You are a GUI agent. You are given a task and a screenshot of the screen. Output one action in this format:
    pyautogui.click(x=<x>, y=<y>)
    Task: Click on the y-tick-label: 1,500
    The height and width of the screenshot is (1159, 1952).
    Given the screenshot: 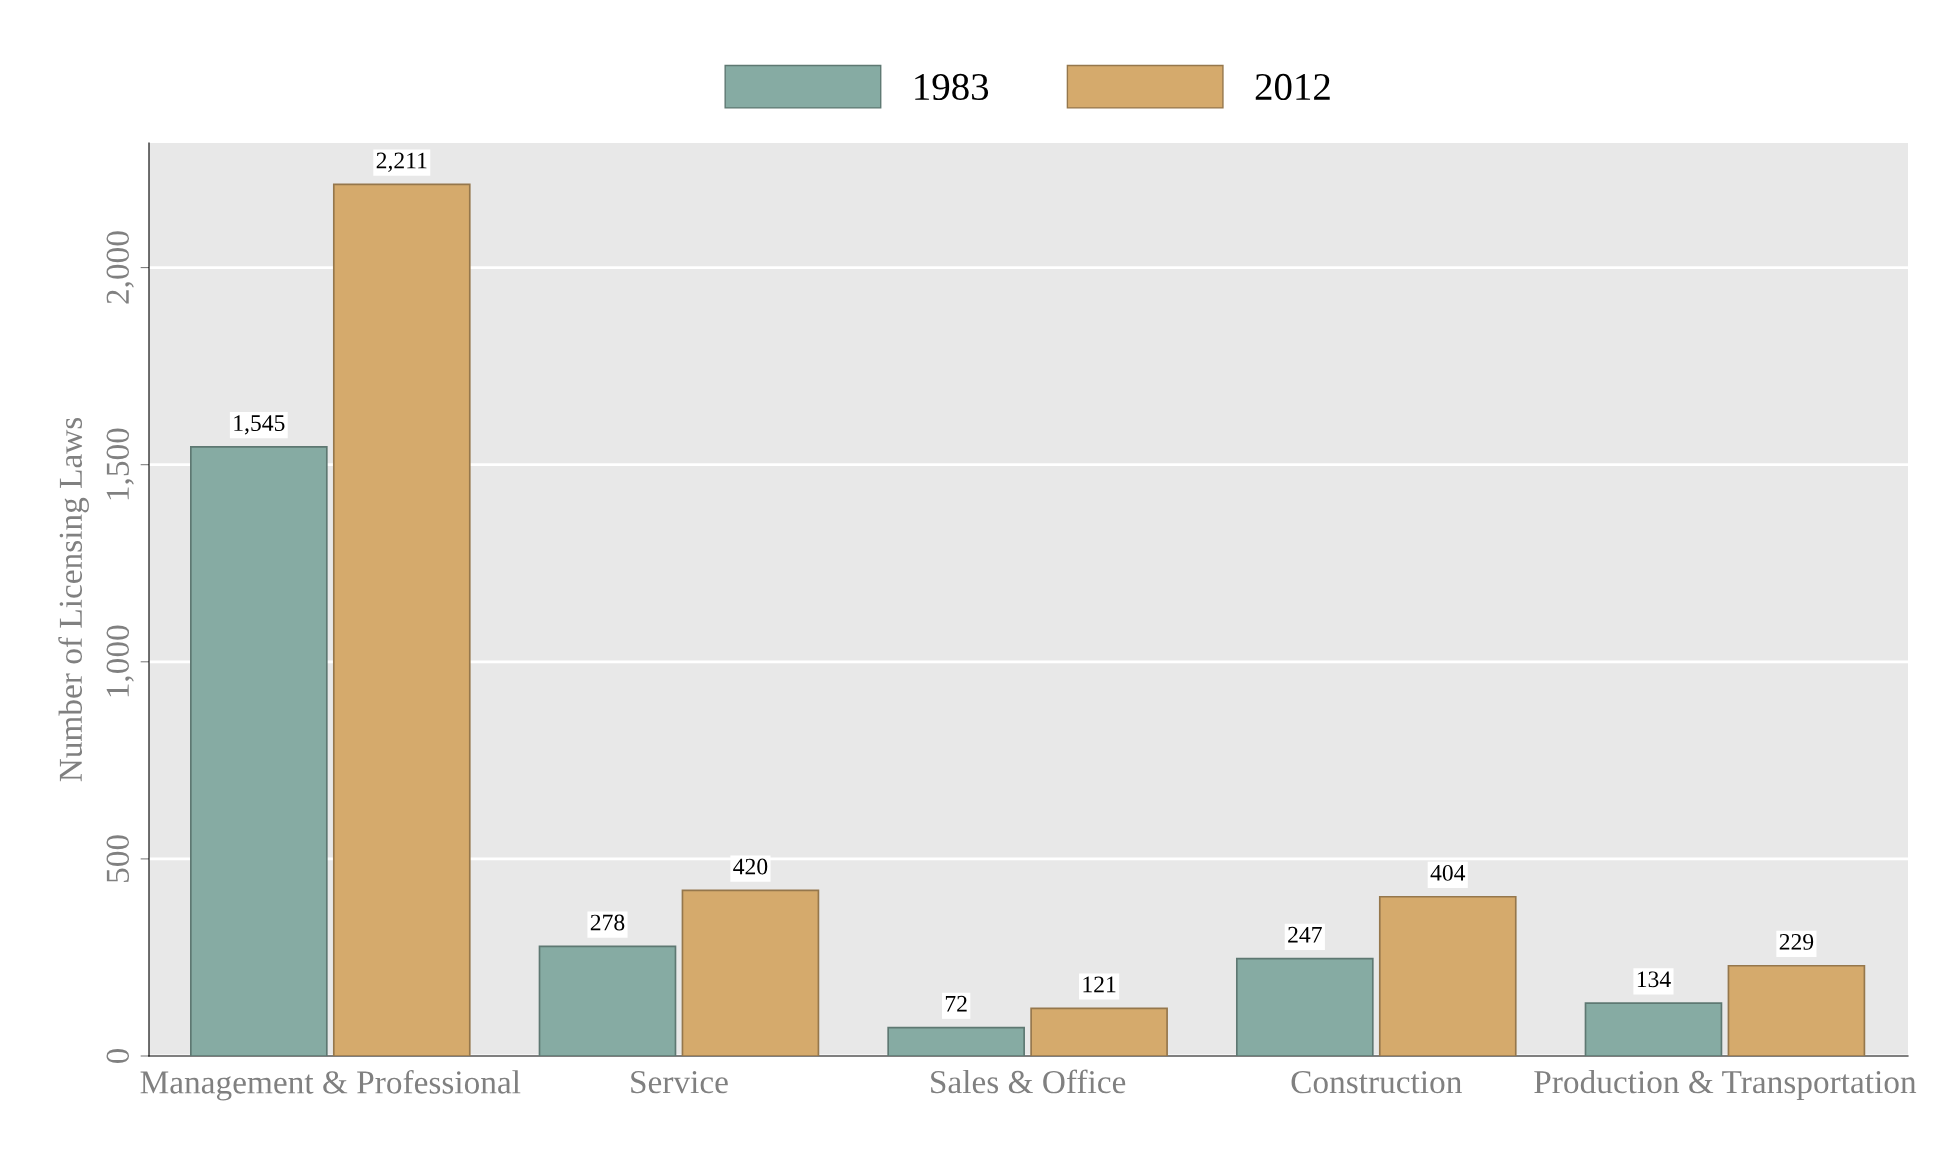 What is the action you would take?
    pyautogui.click(x=120, y=464)
    